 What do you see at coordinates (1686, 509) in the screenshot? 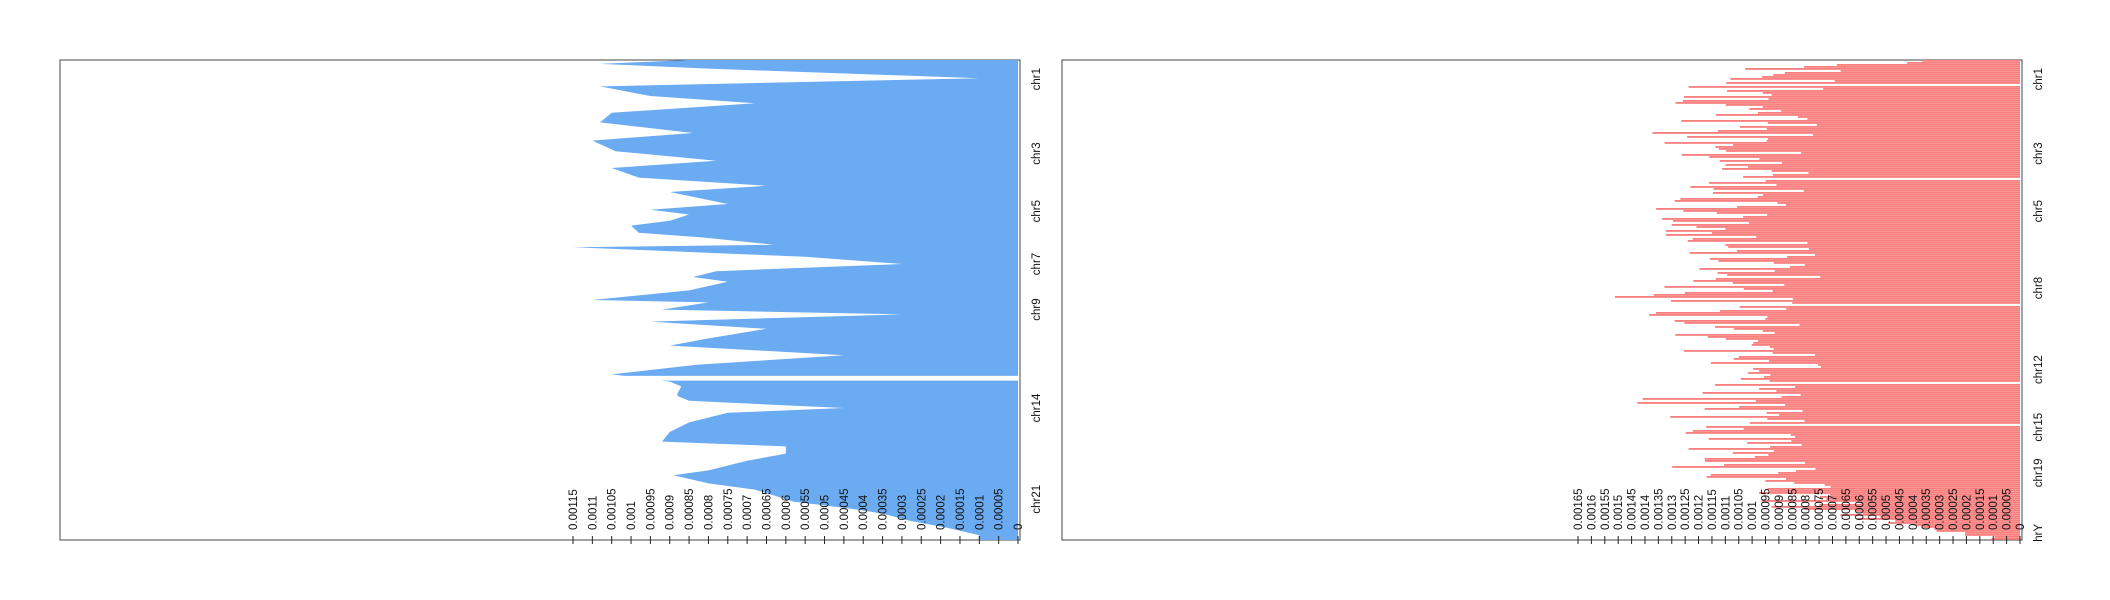
I see `x-tick-label: 0.00125` at bounding box center [1686, 509].